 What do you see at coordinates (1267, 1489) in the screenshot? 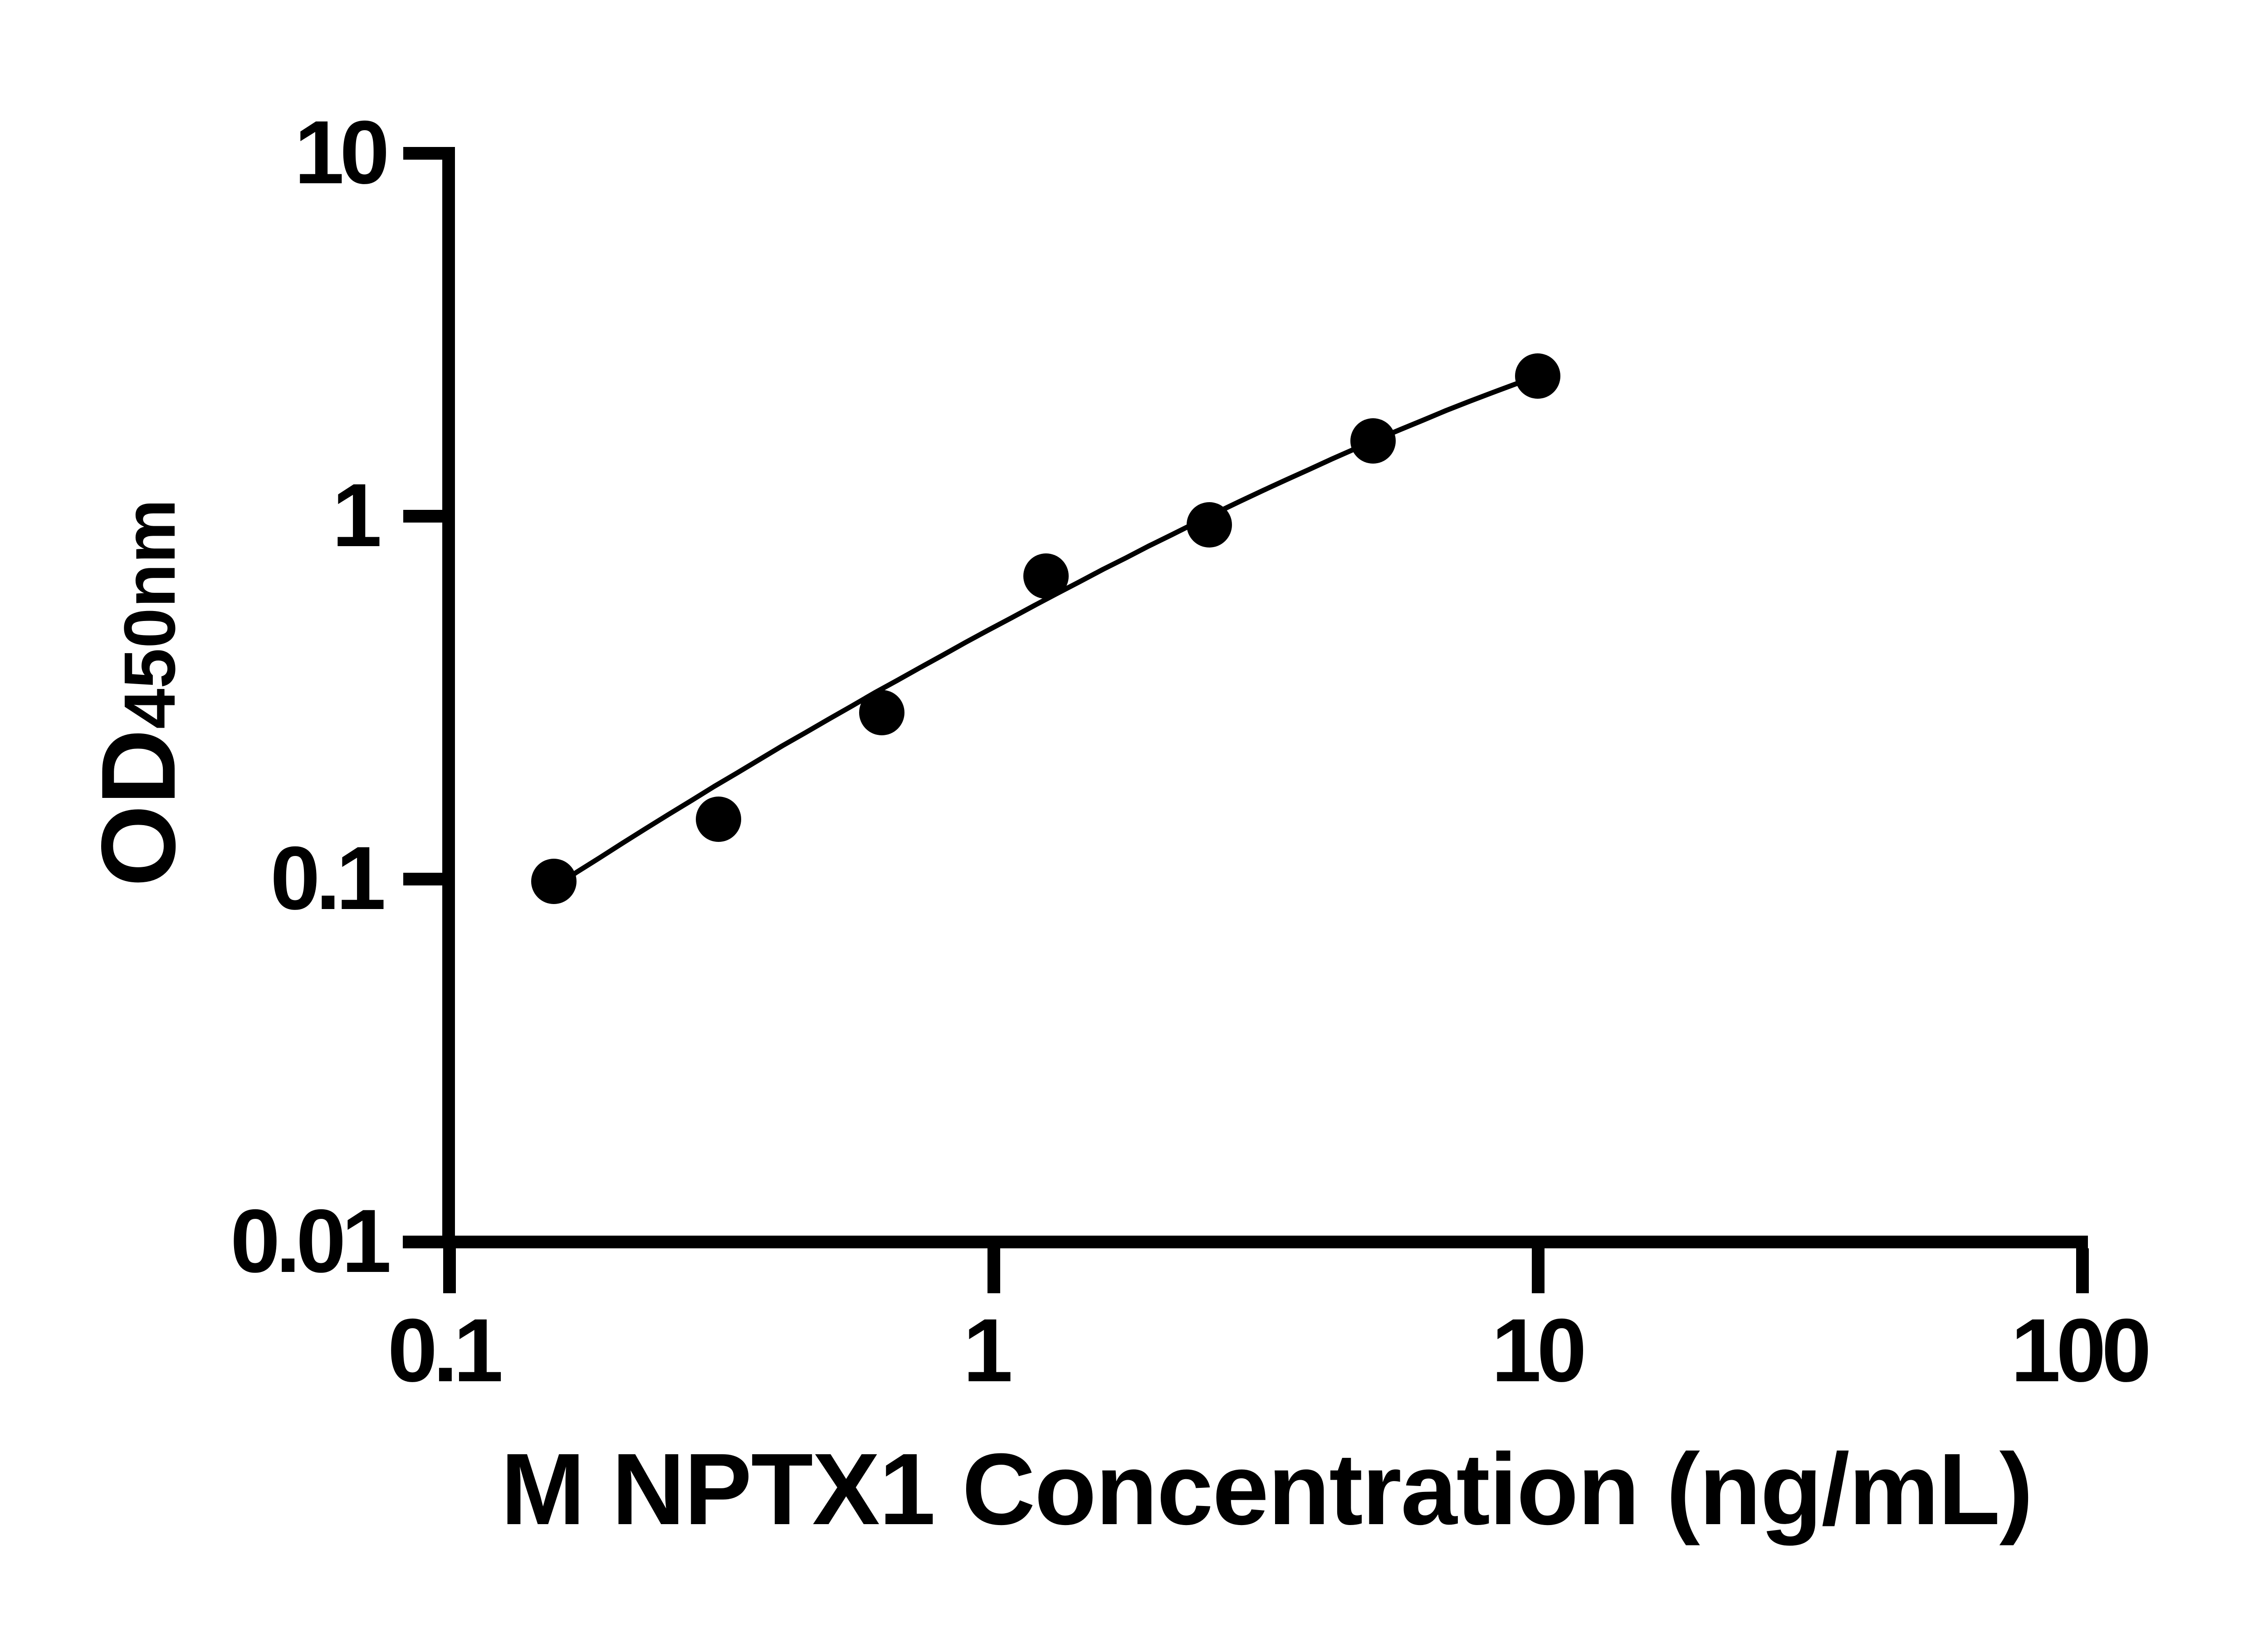
I see `svg-text: M NPTX1 Concentration (ng/mL)` at bounding box center [1267, 1489].